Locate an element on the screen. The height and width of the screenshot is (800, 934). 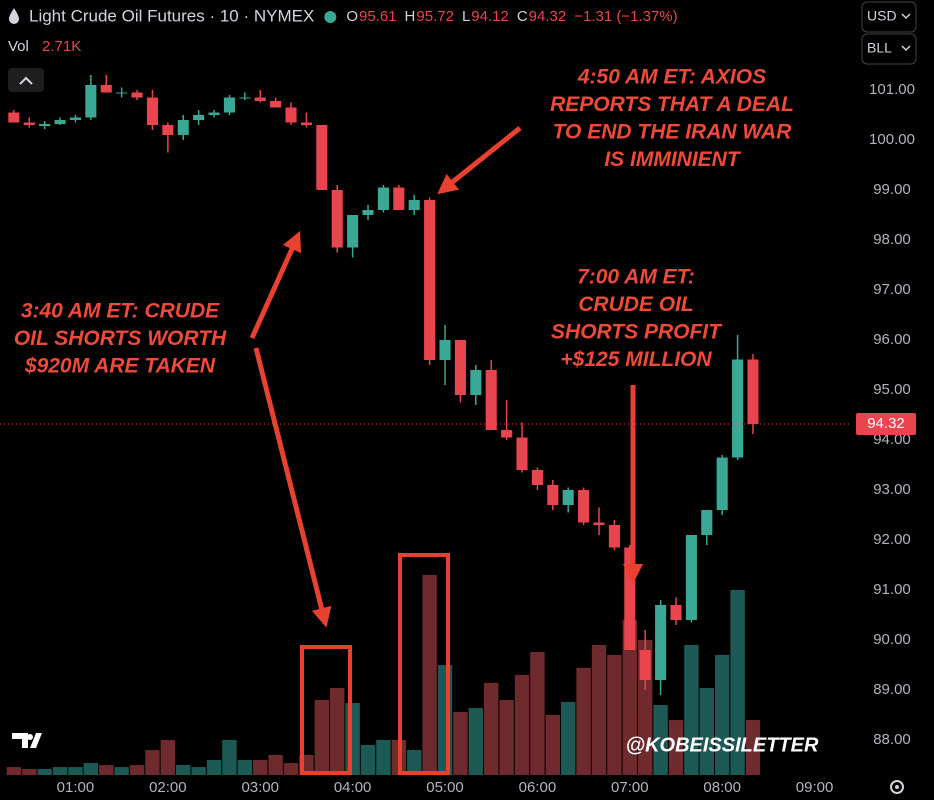
settings-icon is located at coordinates (897, 787).